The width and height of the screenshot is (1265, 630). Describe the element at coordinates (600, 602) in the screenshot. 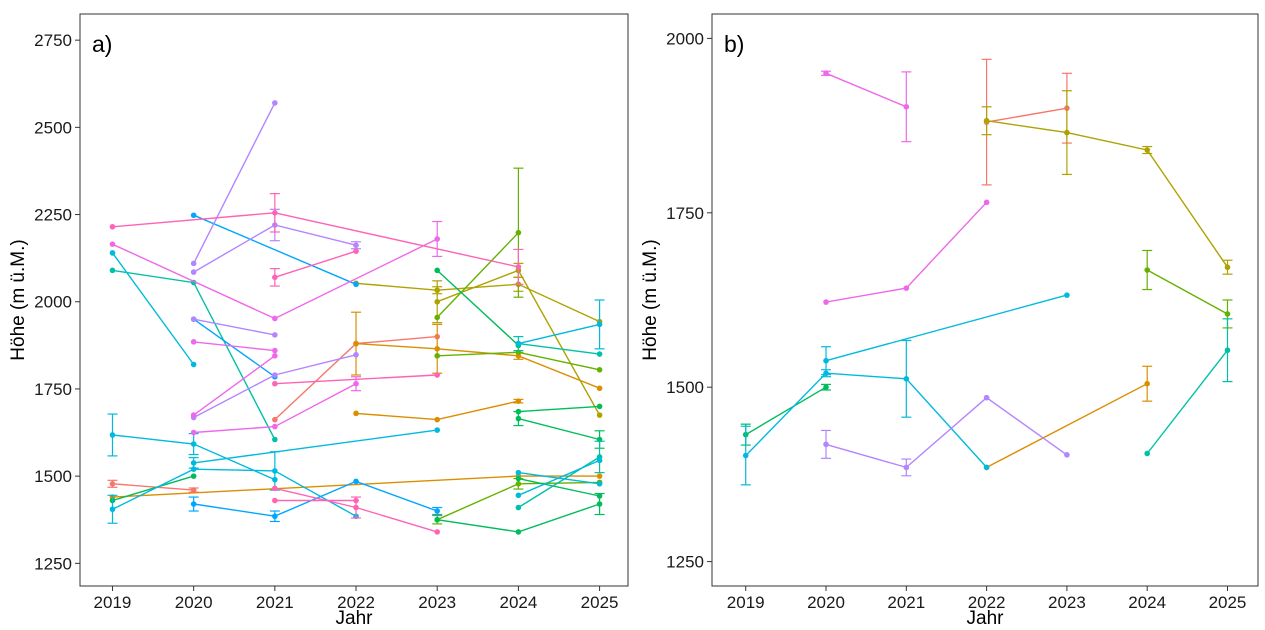

I see `x-tick-label: 2025` at that location.